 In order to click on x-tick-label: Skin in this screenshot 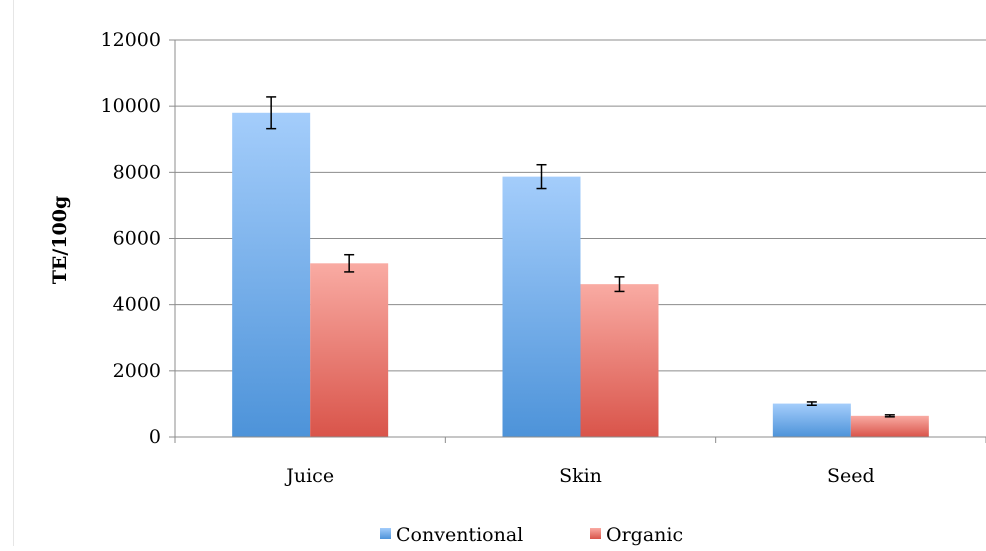, I will do `click(580, 476)`.